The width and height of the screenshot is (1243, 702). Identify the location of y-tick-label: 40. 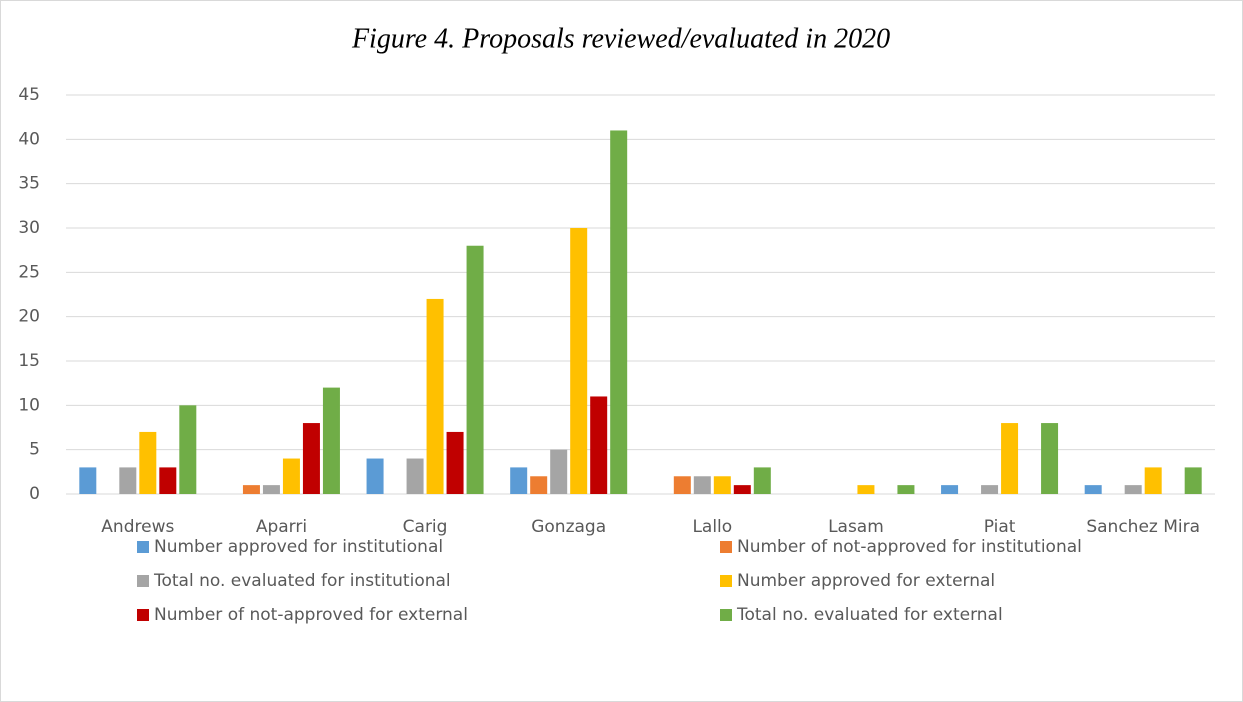
(29, 139).